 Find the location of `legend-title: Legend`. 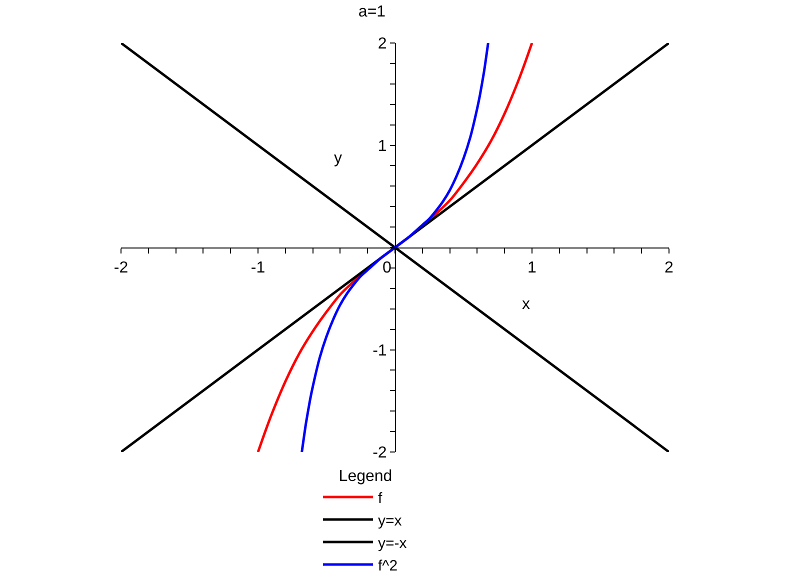

legend-title: Legend is located at coordinates (365, 476).